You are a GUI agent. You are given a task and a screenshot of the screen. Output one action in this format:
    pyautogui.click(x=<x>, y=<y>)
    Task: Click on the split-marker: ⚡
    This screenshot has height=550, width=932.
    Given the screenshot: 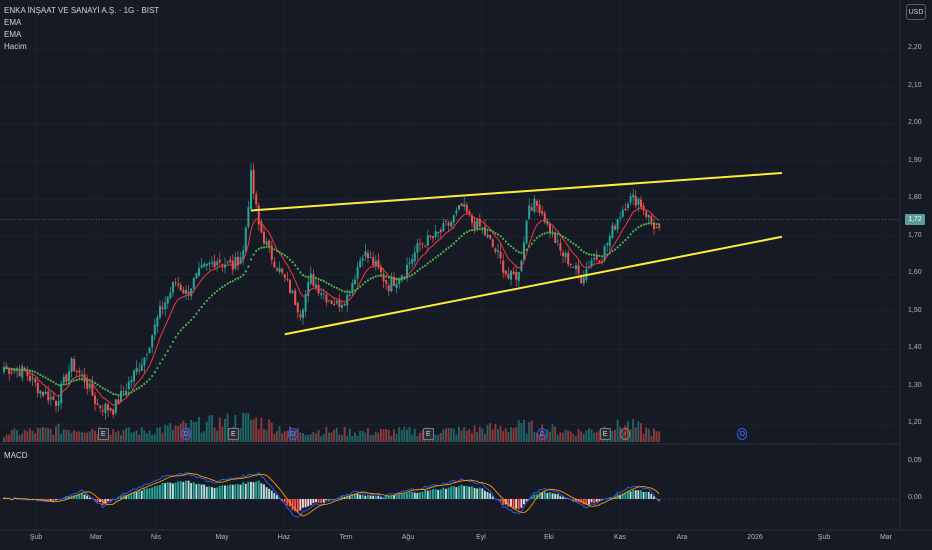 What is the action you would take?
    pyautogui.click(x=625, y=434)
    